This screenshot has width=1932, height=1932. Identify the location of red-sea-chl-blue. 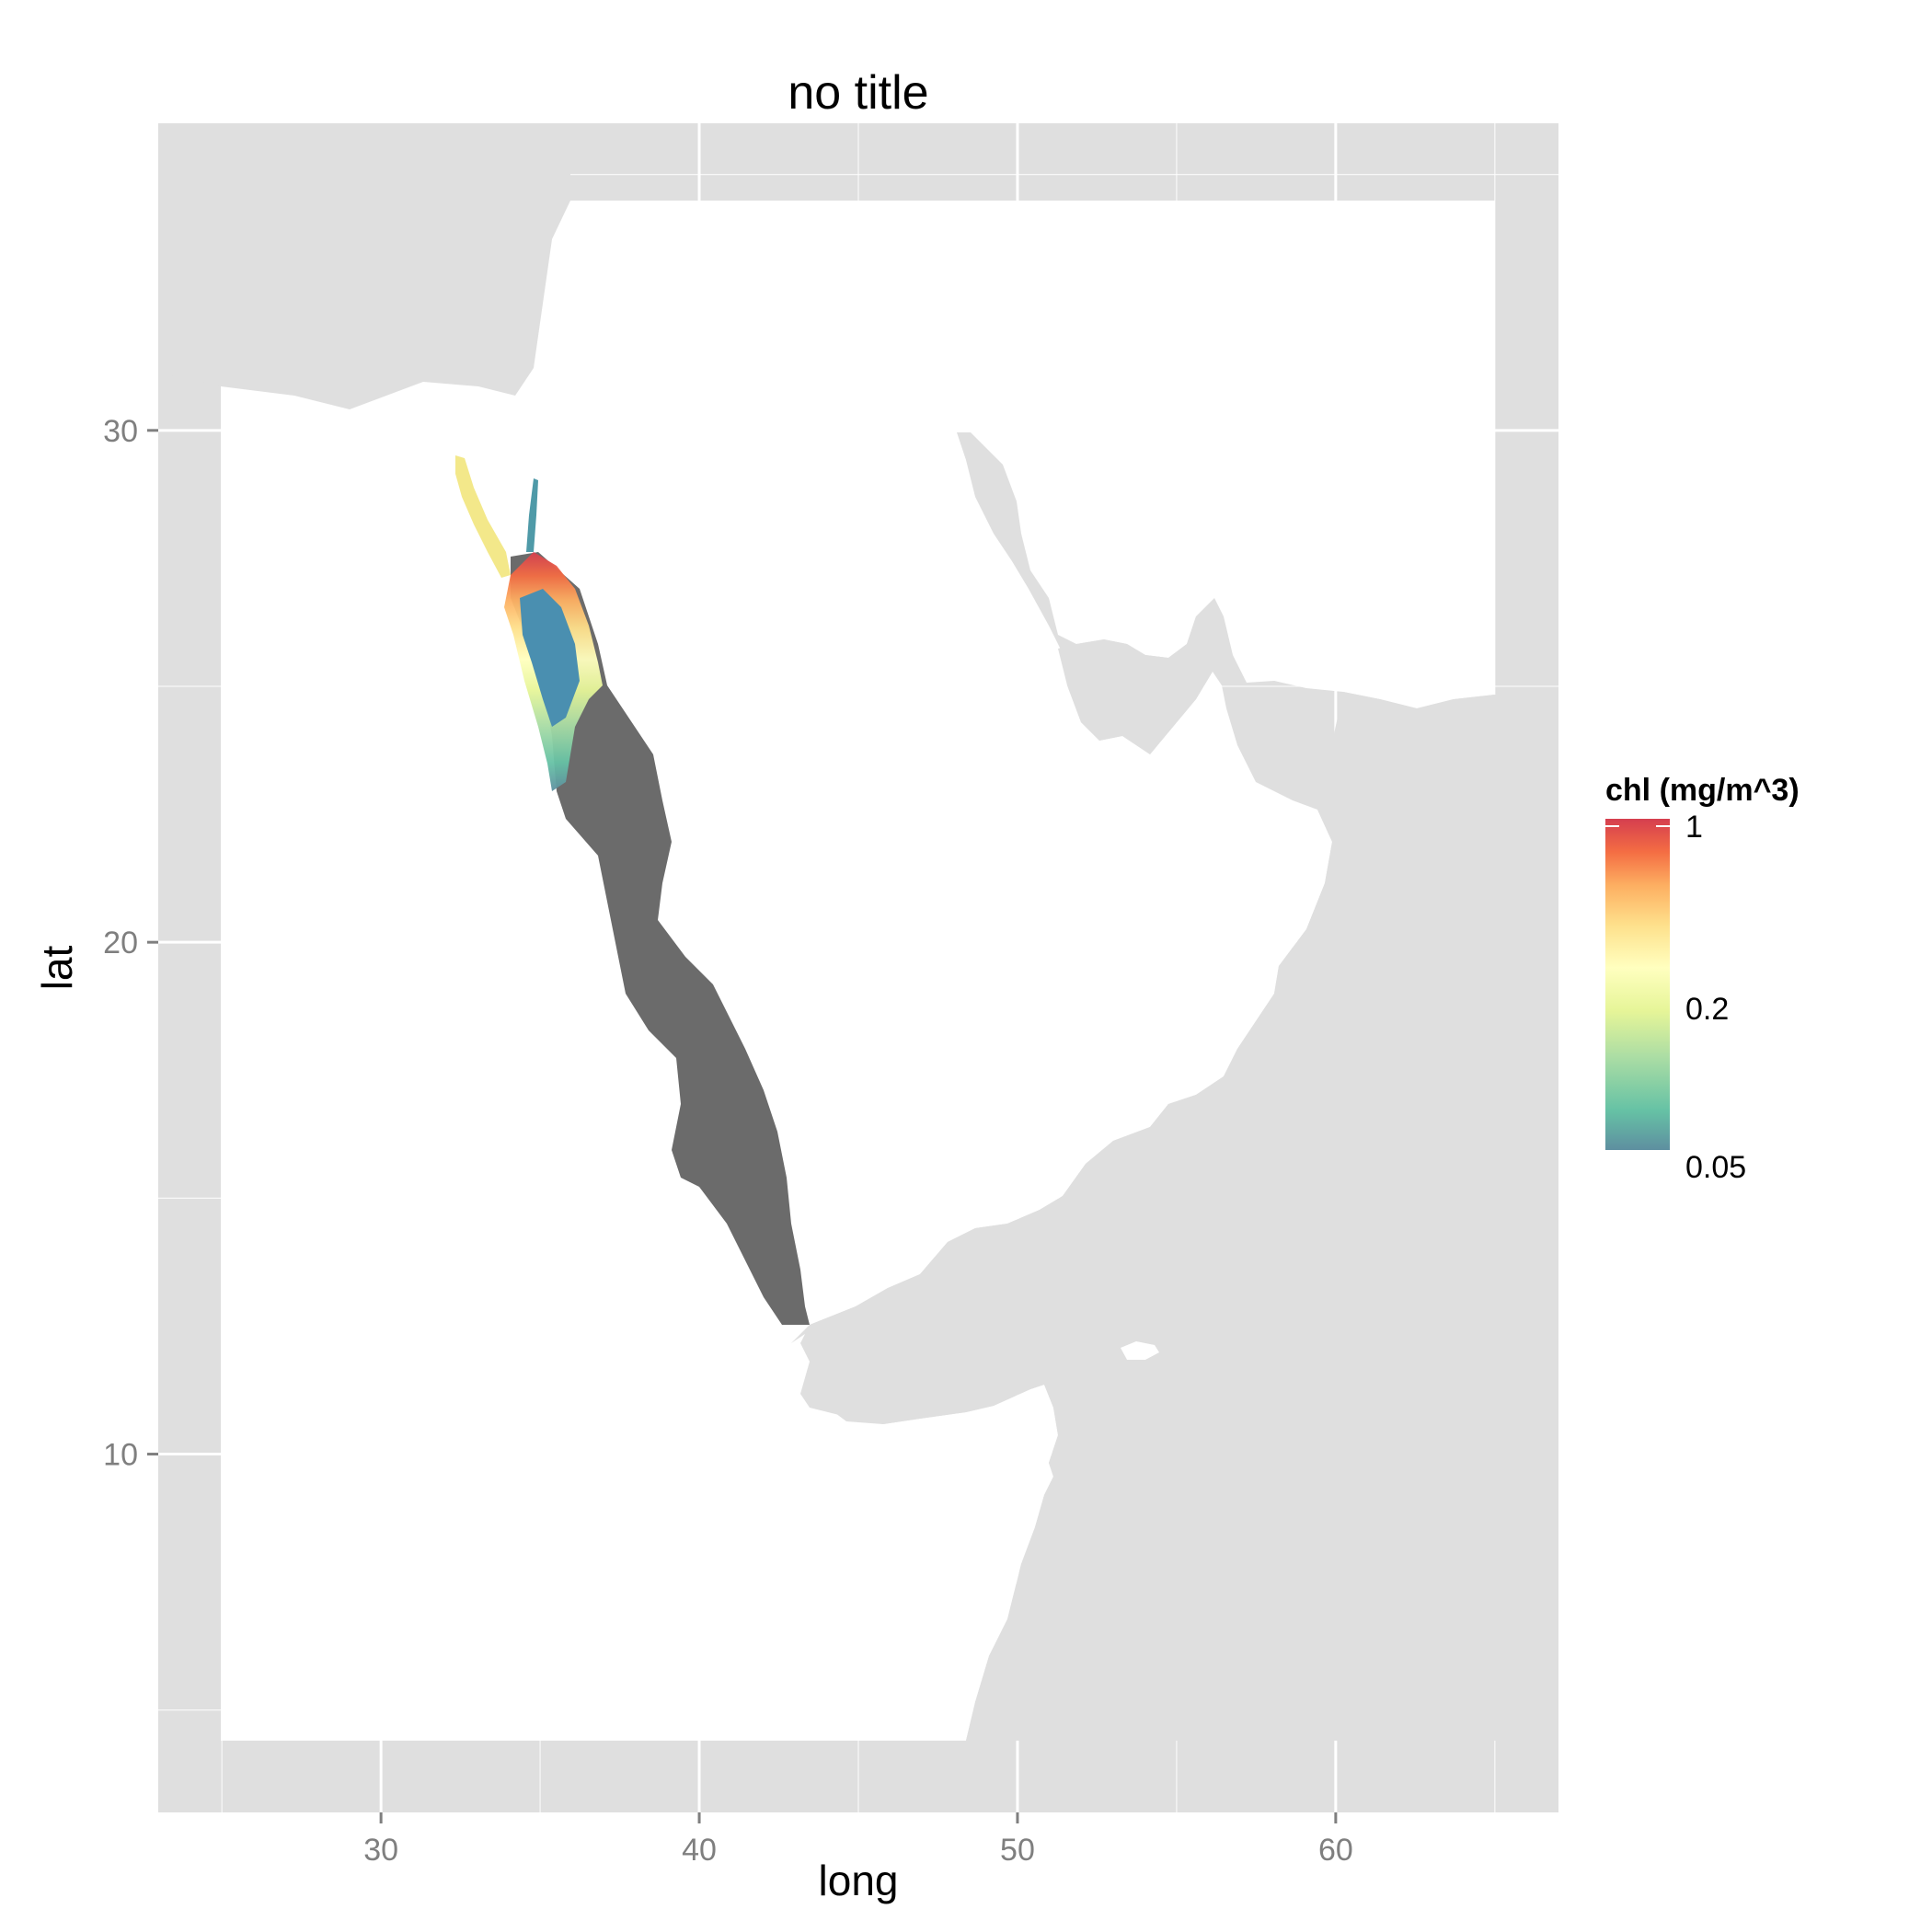
(550, 658).